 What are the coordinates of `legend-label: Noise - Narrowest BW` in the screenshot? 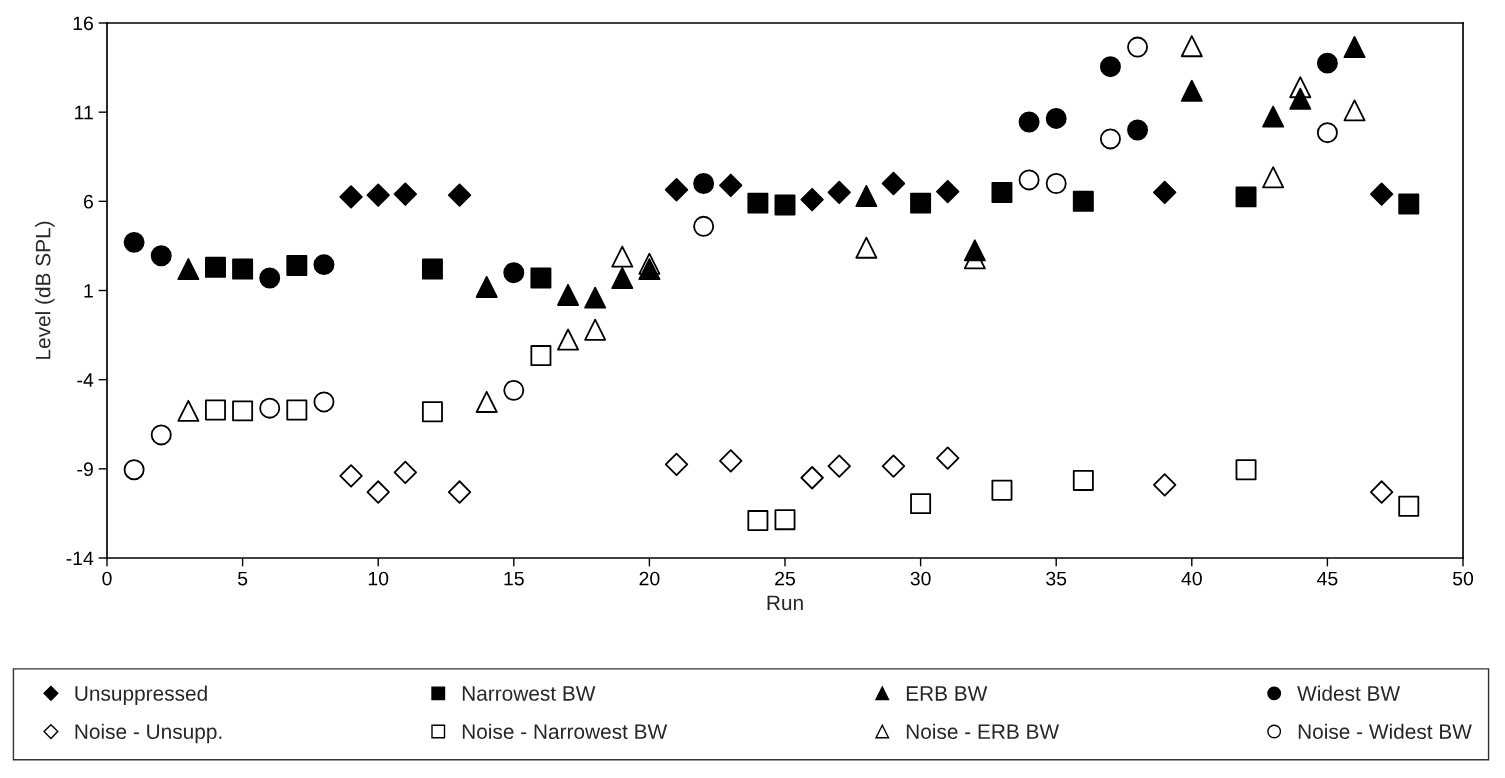 It's located at (565, 731).